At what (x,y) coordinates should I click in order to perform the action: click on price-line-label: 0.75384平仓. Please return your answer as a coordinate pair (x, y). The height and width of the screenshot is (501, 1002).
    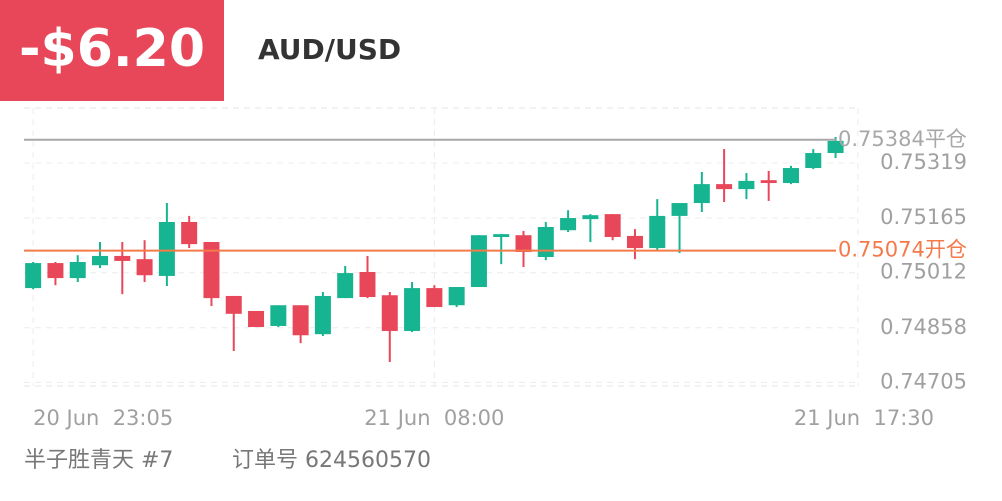
    Looking at the image, I should click on (902, 139).